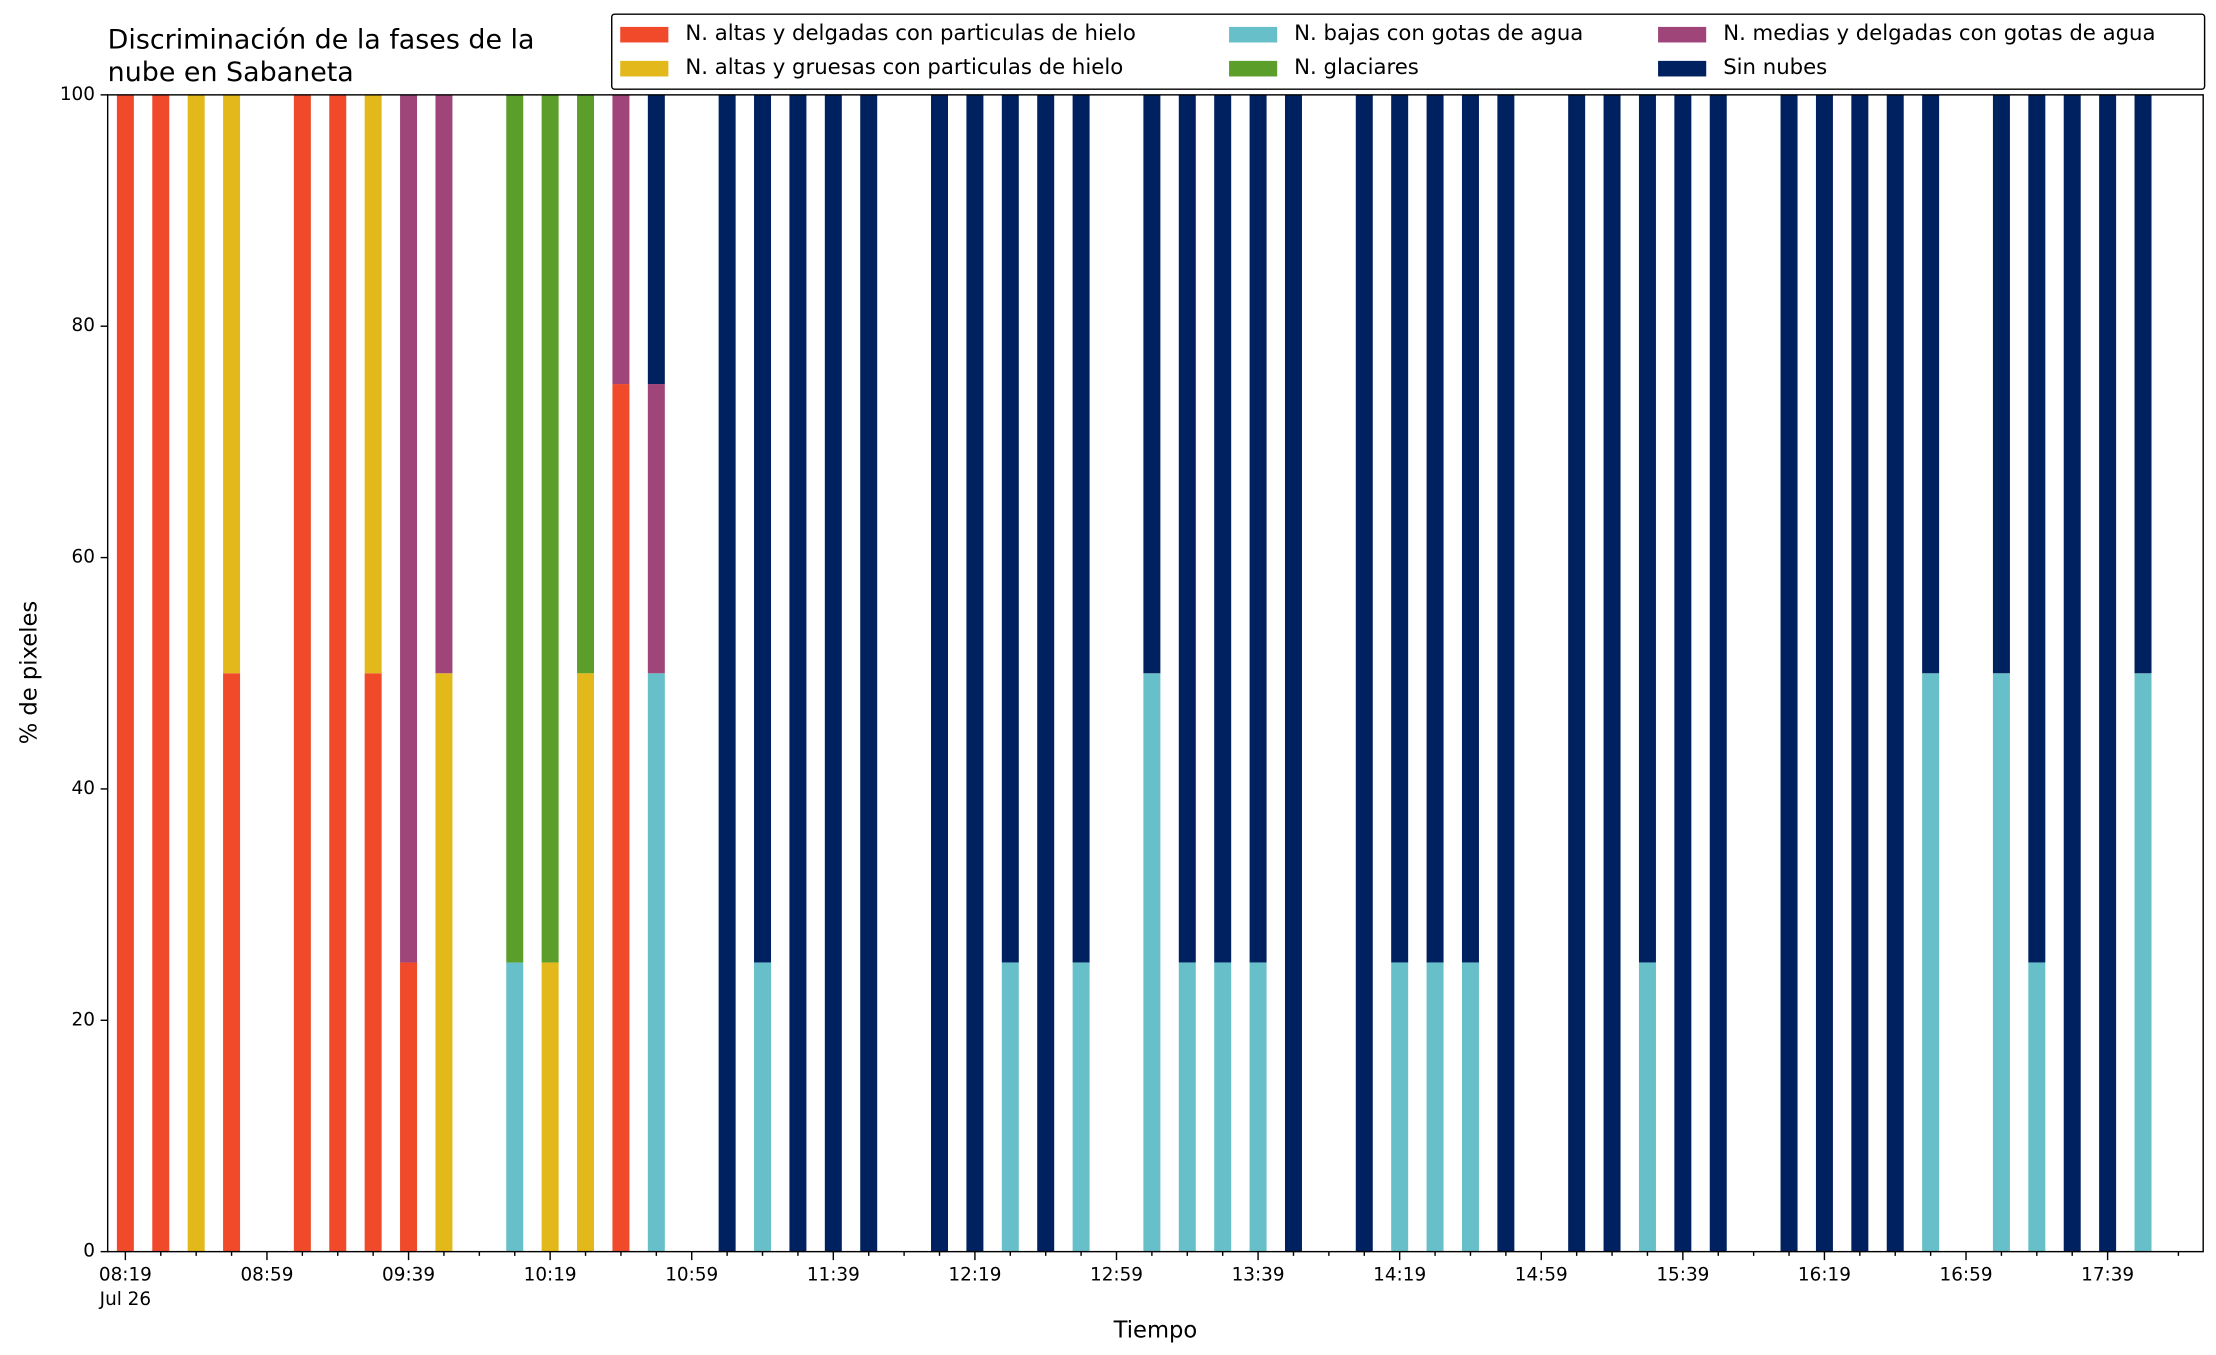 This screenshot has height=1355, width=2216. What do you see at coordinates (1438, 33) in the screenshot?
I see `legend-label: N. bajas con gotas de agua` at bounding box center [1438, 33].